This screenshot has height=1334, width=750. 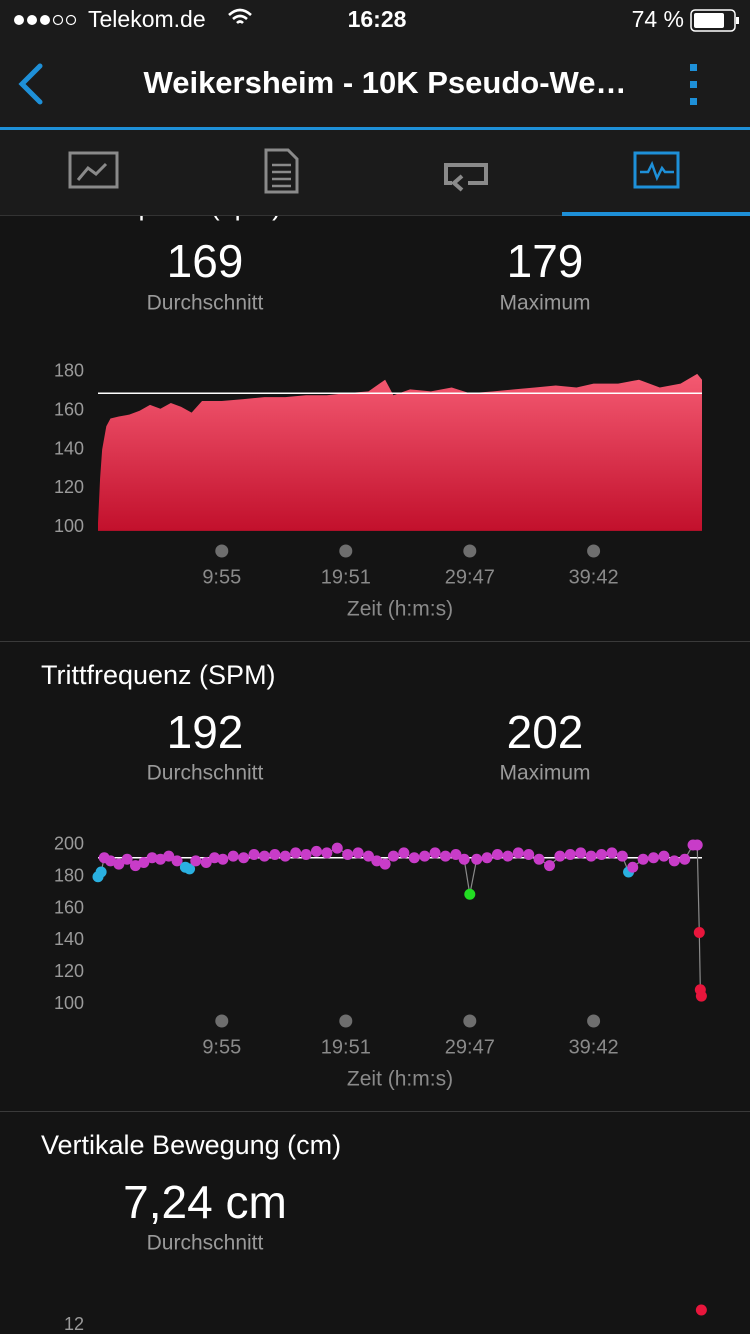 What do you see at coordinates (147, 19) in the screenshot?
I see `carrier: Telekom.de` at bounding box center [147, 19].